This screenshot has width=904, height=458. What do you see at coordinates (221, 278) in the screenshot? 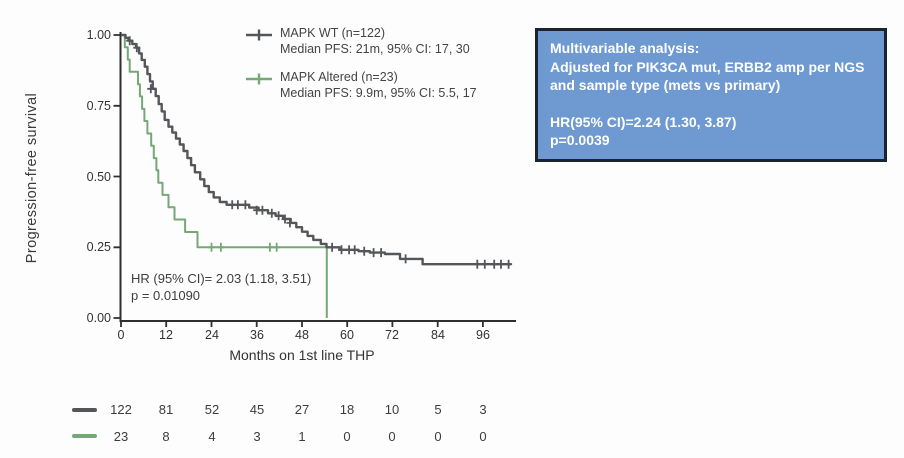
I see `hr-annotation-line1: HR (95% CI)= 2.03 (1.18, 3.51)` at bounding box center [221, 278].